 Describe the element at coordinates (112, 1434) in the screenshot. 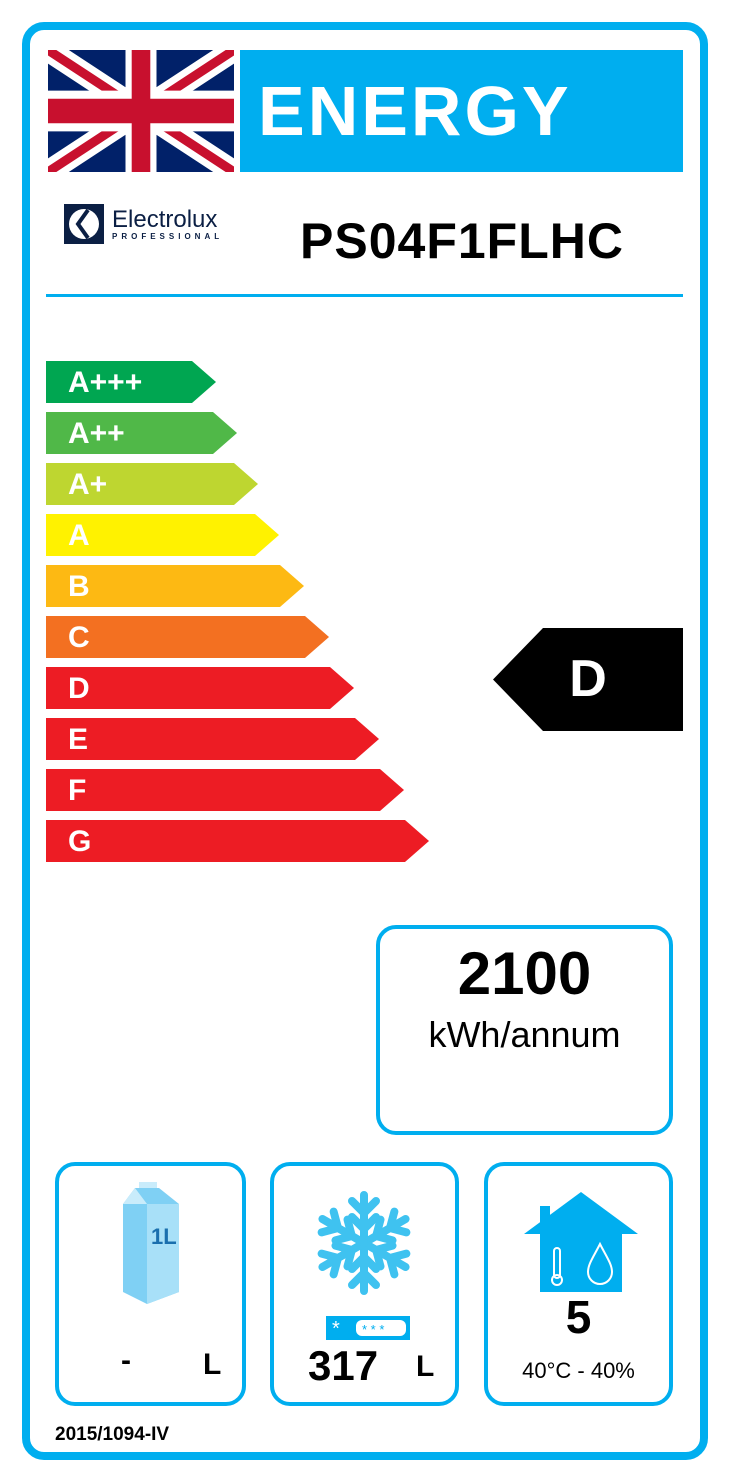

I see `regulation-number: 2015/1094-IV` at that location.